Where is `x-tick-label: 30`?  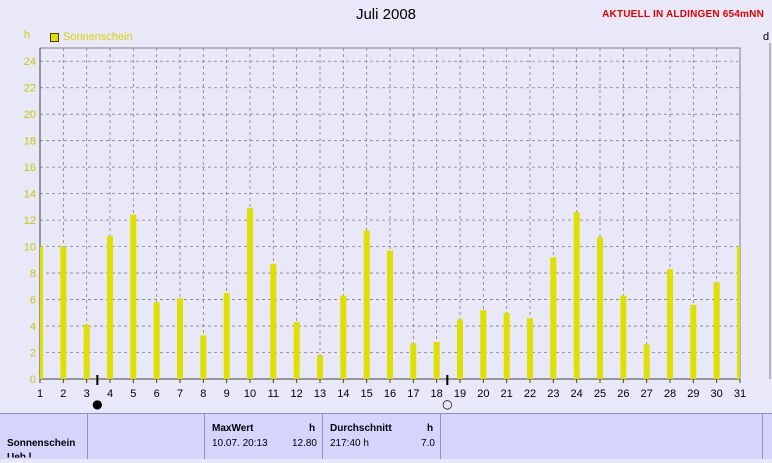 x-tick-label: 30 is located at coordinates (717, 394).